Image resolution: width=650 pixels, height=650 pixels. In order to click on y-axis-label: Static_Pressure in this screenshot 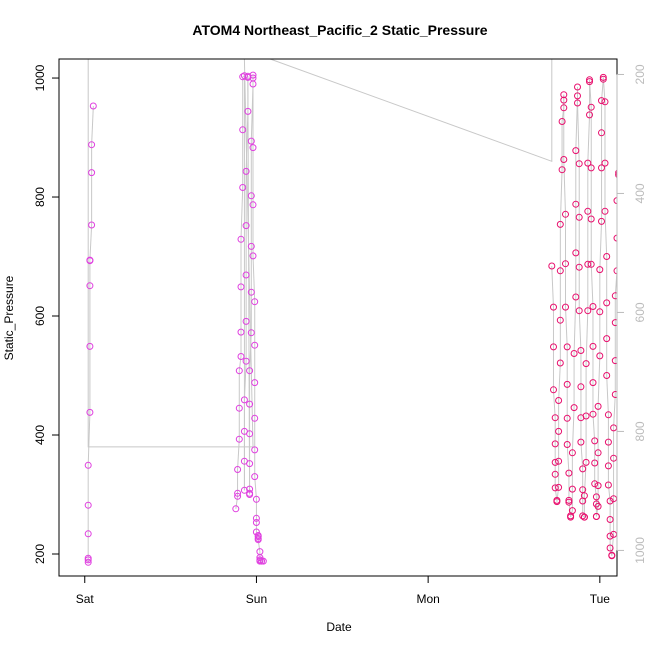, I will do `click(9, 317)`.